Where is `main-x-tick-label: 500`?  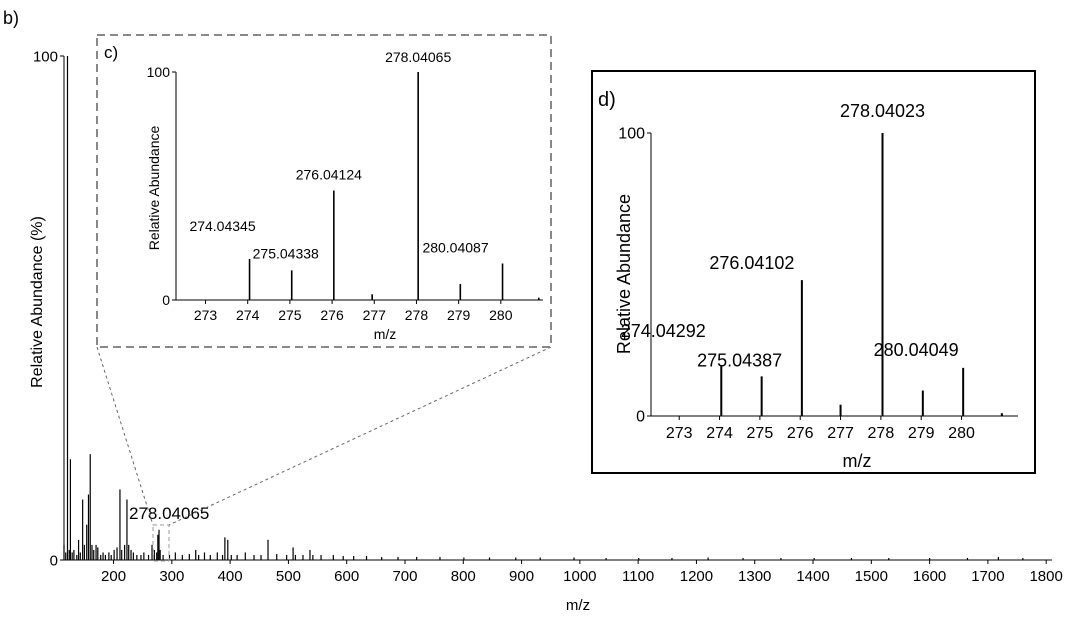 main-x-tick-label: 500 is located at coordinates (288, 576).